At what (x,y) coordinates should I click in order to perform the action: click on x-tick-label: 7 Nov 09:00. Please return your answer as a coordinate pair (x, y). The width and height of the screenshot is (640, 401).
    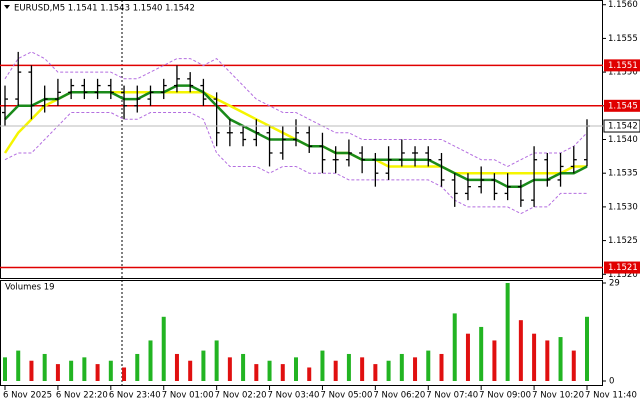
    Looking at the image, I should click on (505, 396).